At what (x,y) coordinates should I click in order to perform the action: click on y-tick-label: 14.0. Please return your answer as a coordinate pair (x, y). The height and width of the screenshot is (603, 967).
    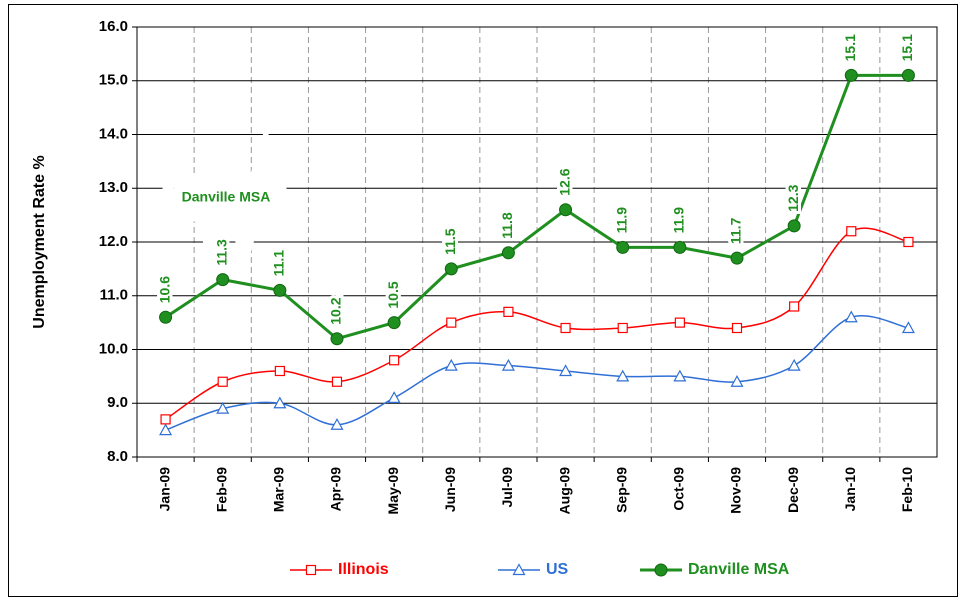
    Looking at the image, I should click on (113, 133).